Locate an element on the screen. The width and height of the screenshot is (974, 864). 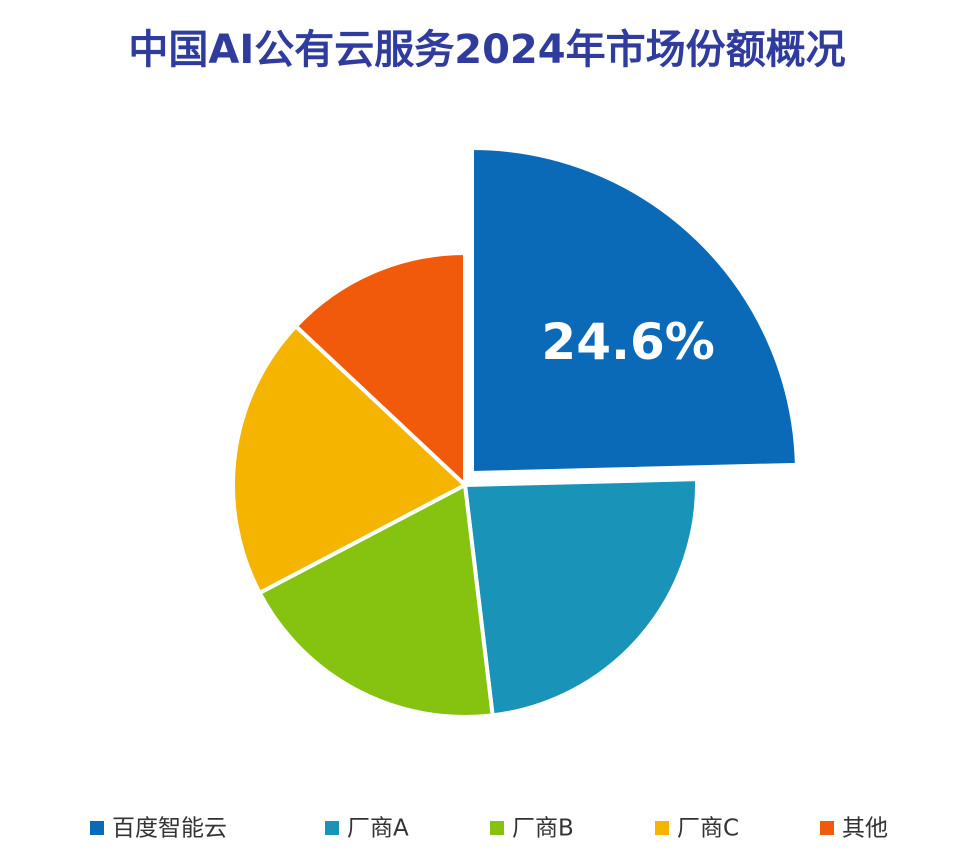
legend-label: 厂商C is located at coordinates (708, 829).